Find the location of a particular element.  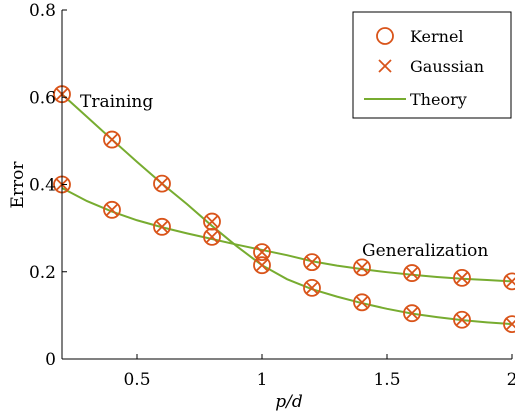

x-tick-label: 1.5 is located at coordinates (386, 380).